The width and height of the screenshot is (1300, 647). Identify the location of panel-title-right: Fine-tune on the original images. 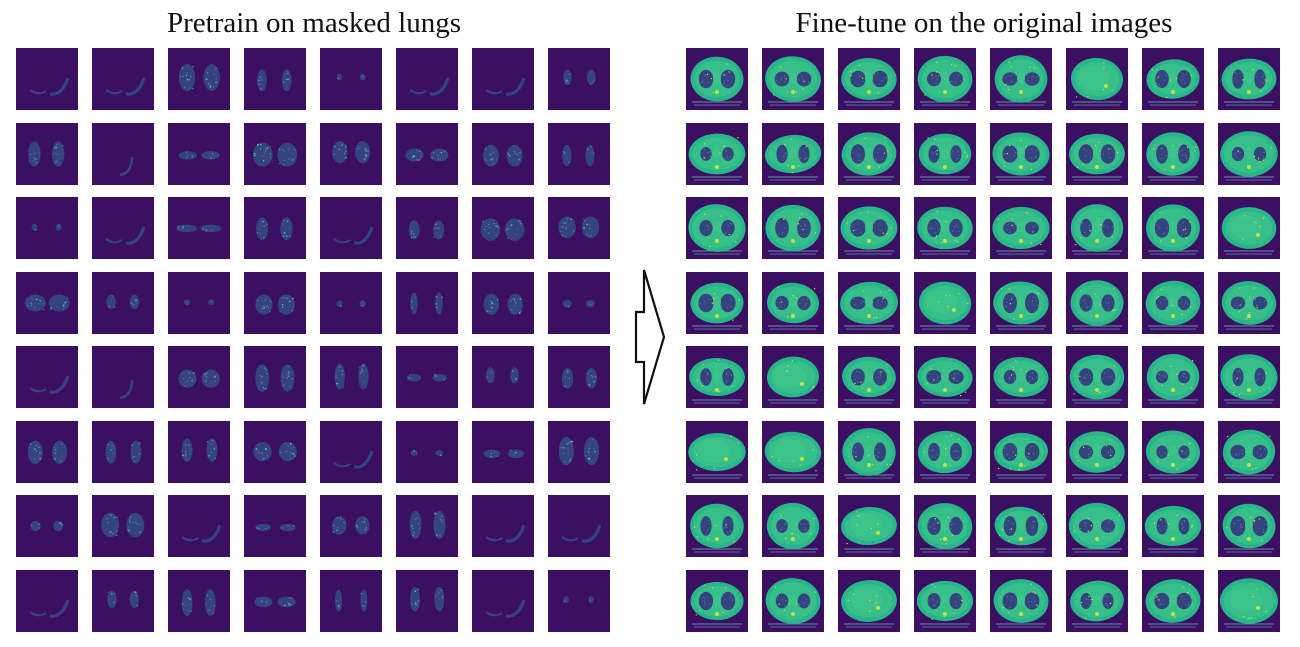
(984, 23).